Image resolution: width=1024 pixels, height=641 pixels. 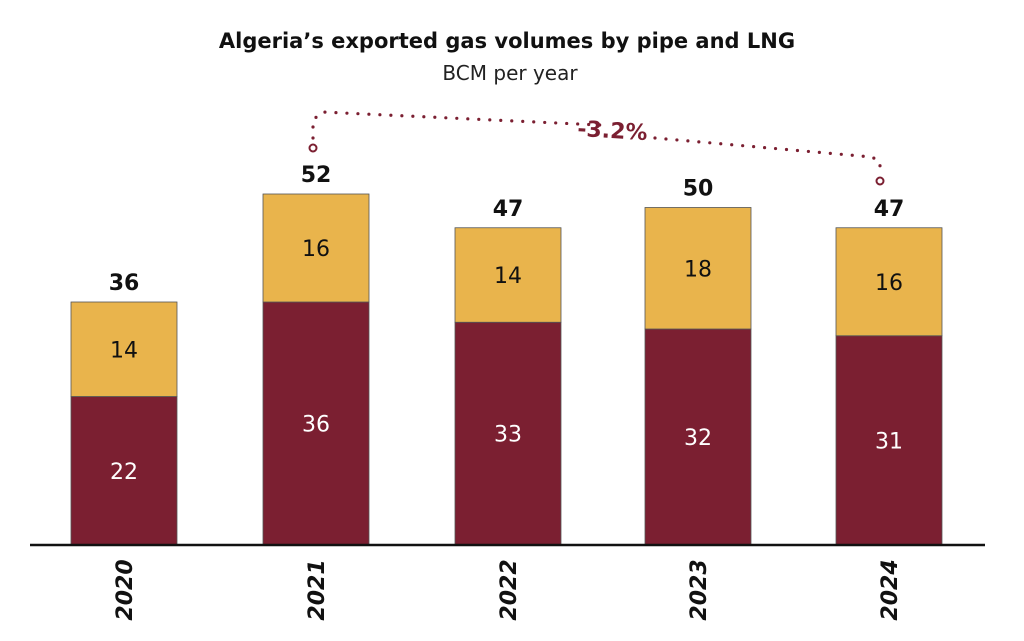 I want to click on total-label: 50, so click(x=698, y=189).